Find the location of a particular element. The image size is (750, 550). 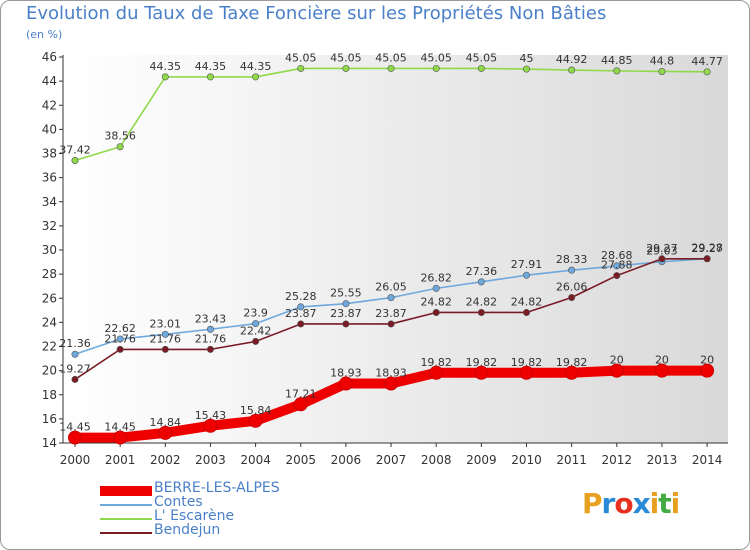

data-label-contes: 25.55 is located at coordinates (346, 293).